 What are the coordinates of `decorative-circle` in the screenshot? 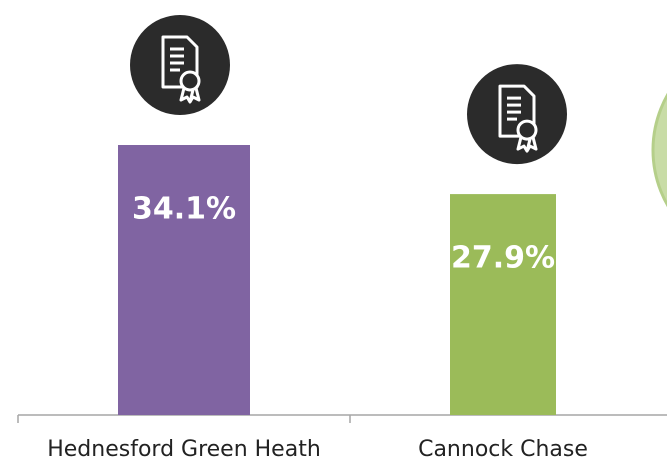 It's located at (659, 150).